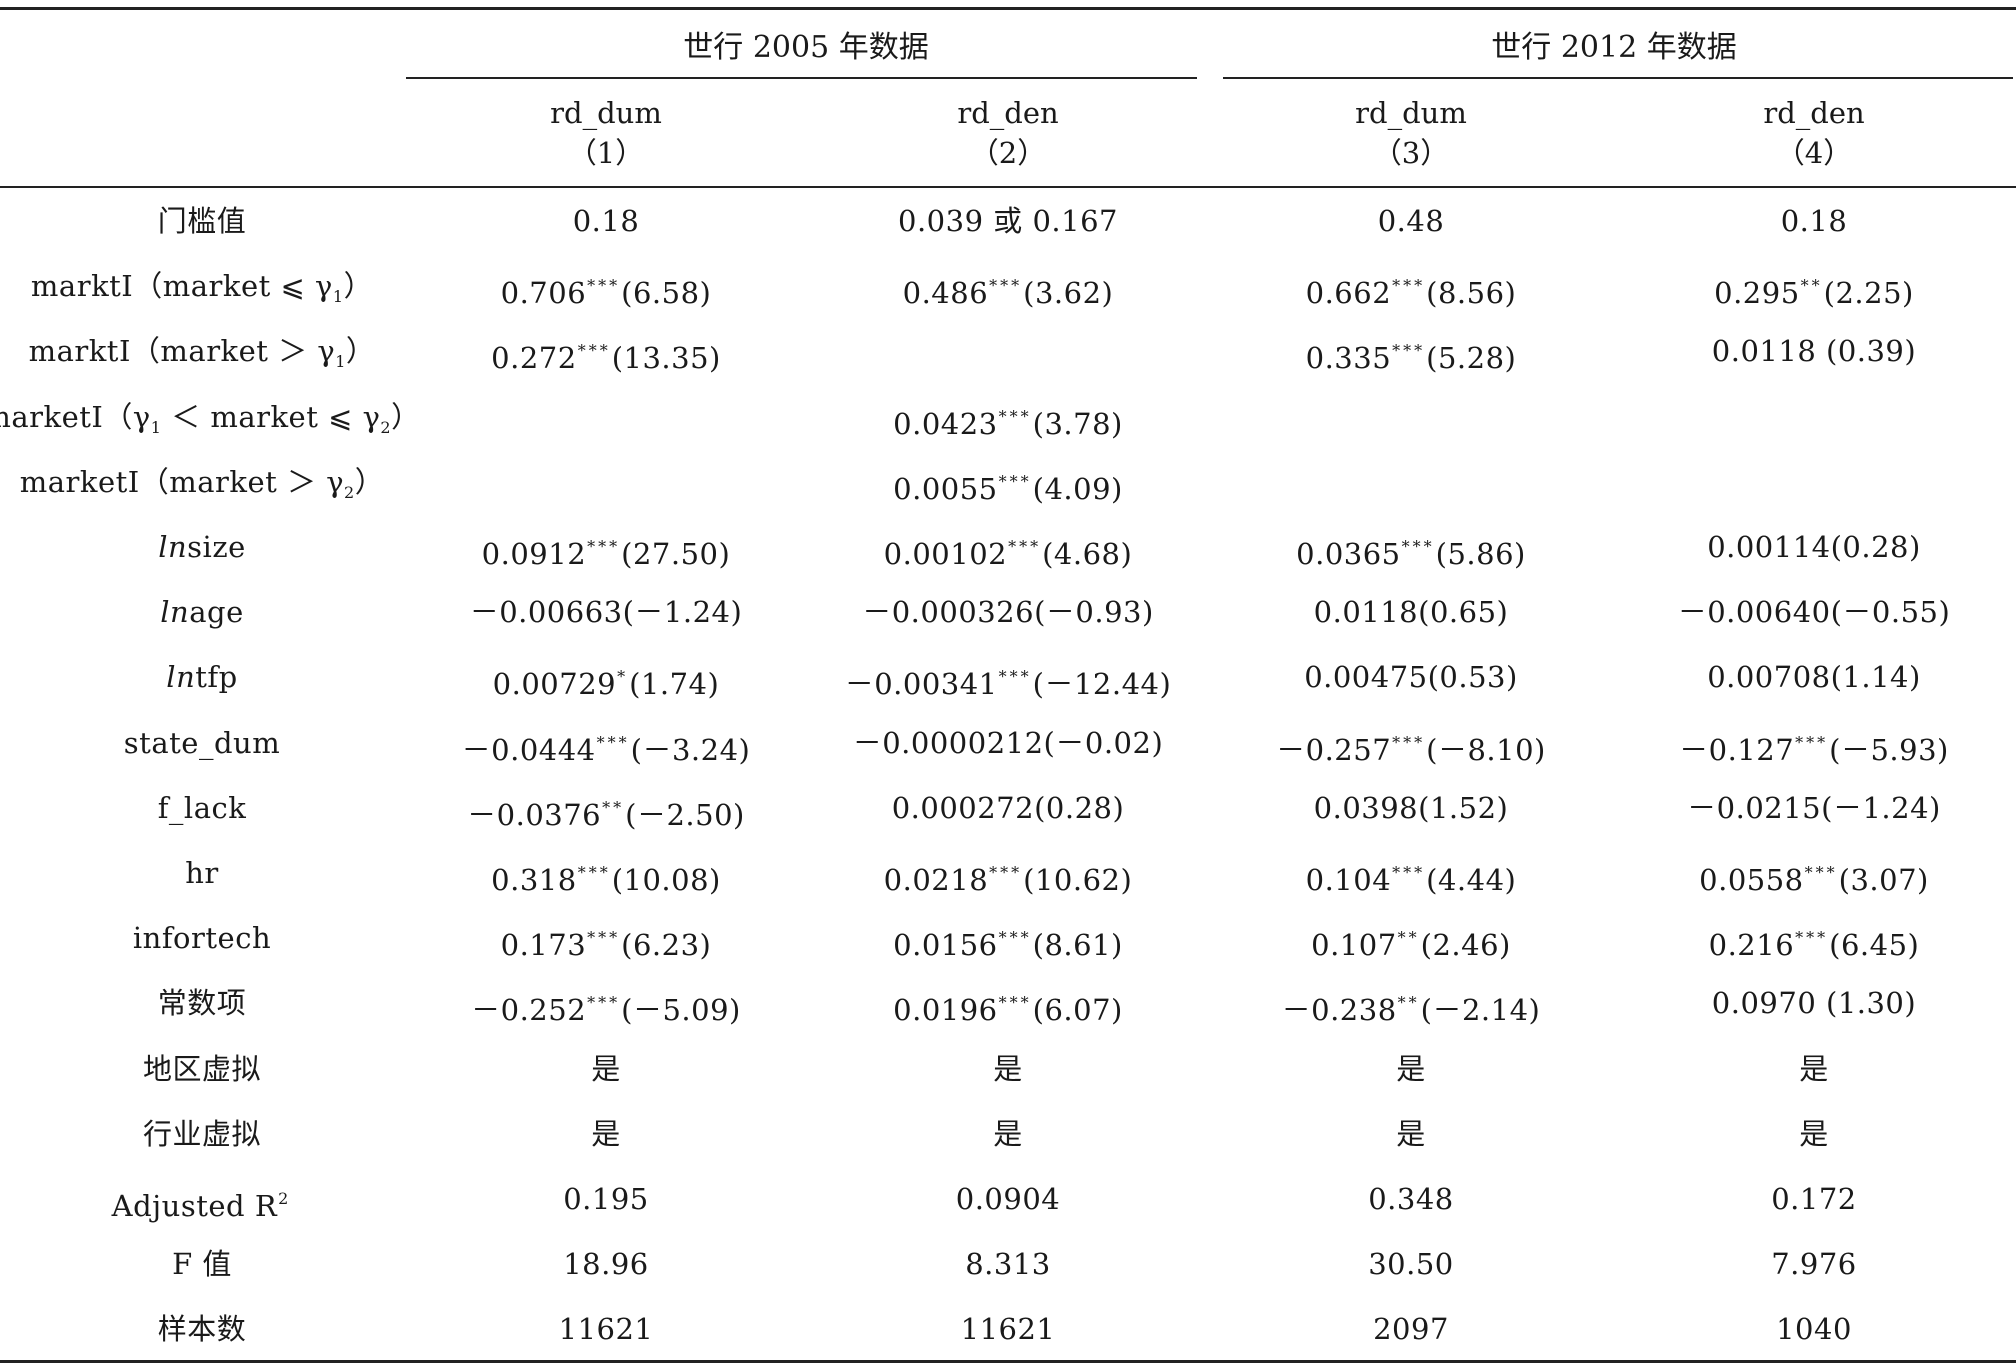 This screenshot has height=1368, width=2016. I want to click on cell-coef: 0.335, so click(1348, 358).